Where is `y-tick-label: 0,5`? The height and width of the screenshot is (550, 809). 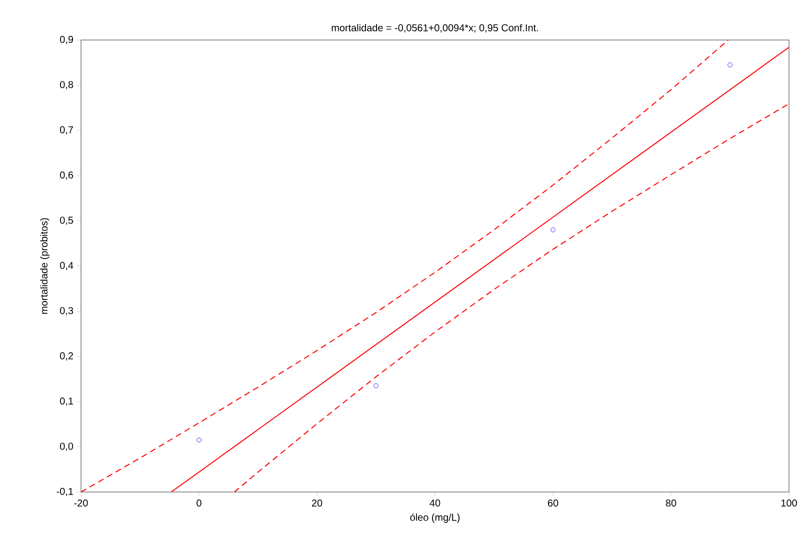 y-tick-label: 0,5 is located at coordinates (67, 220).